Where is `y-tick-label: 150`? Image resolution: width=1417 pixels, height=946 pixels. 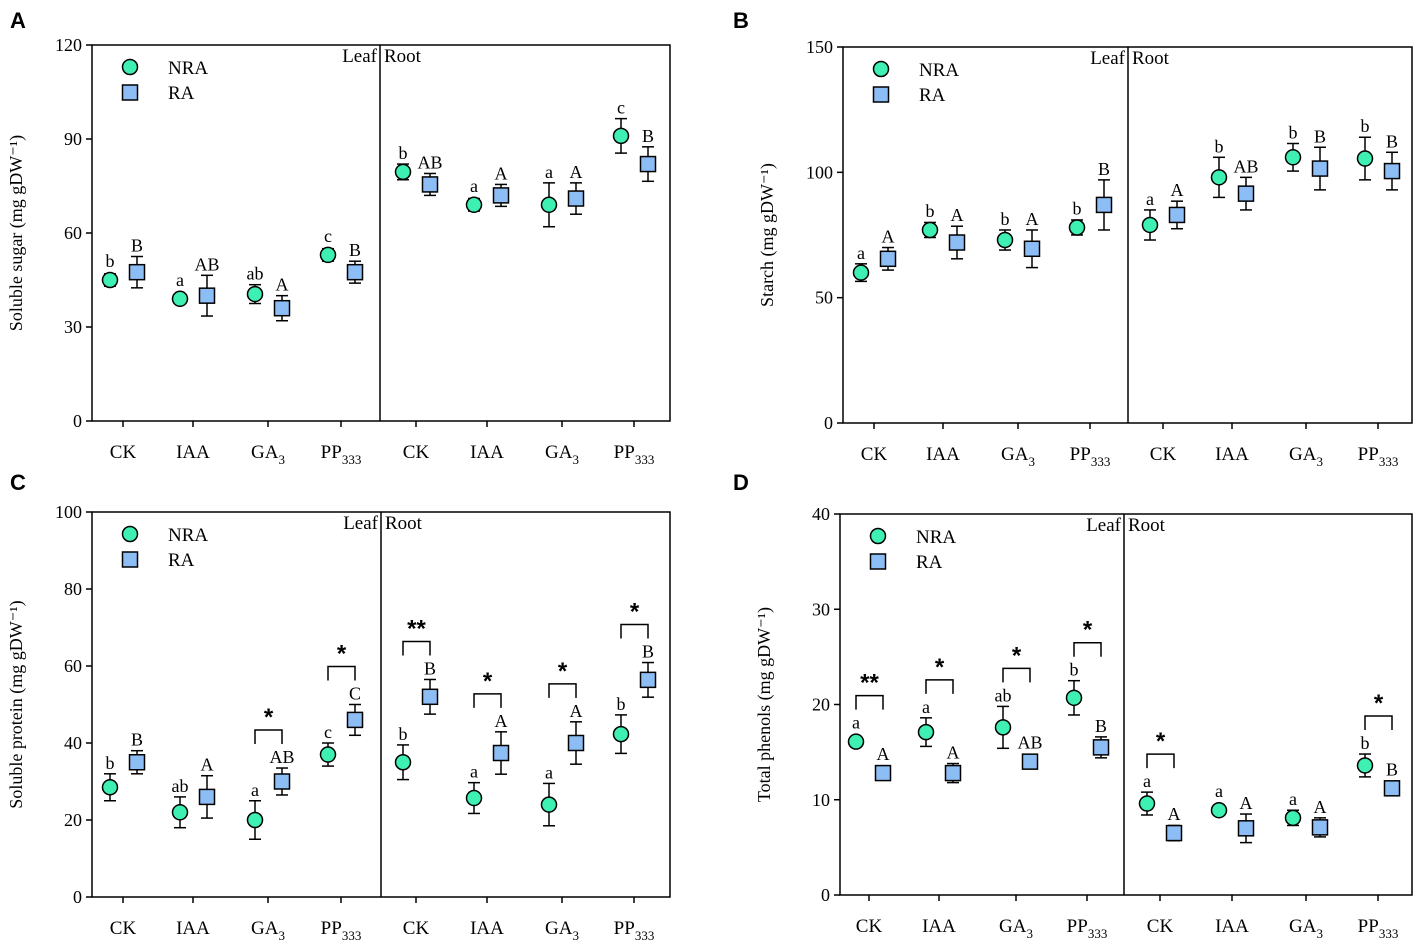
y-tick-label: 150 is located at coordinates (819, 47).